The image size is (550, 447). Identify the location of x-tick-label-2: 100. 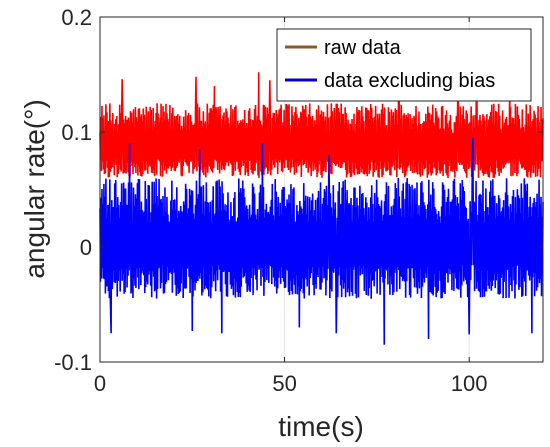
(469, 383).